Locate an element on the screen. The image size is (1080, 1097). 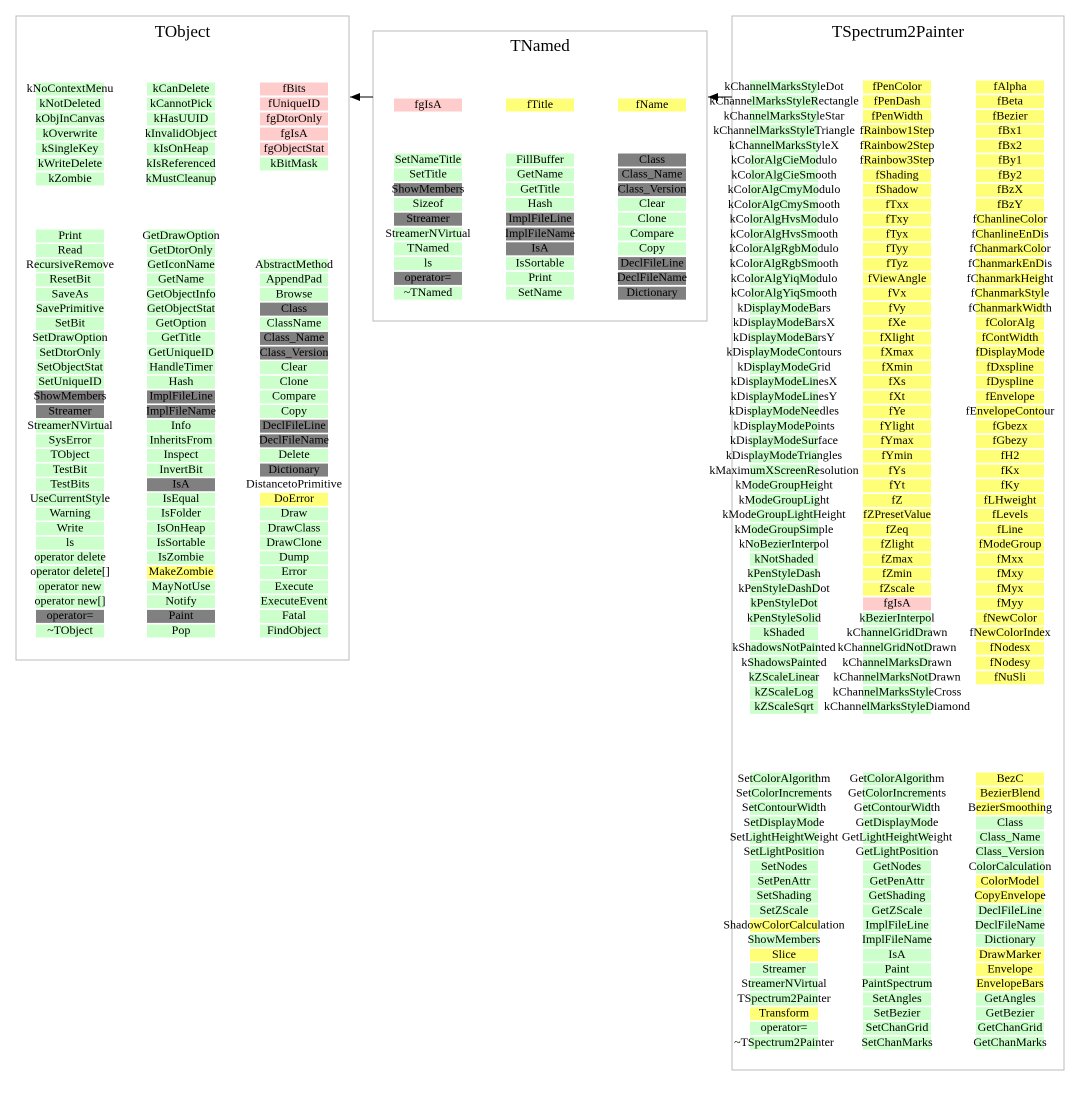
member-name: FindObject is located at coordinates (294, 630).